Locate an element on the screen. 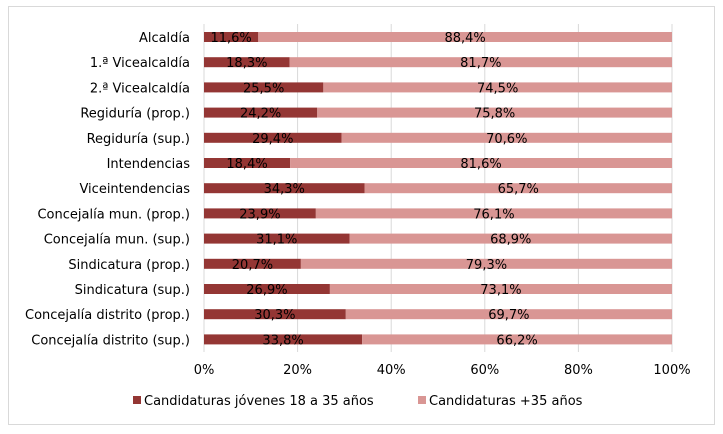 The width and height of the screenshot is (723, 434). data-label: 25,5% is located at coordinates (263, 88).